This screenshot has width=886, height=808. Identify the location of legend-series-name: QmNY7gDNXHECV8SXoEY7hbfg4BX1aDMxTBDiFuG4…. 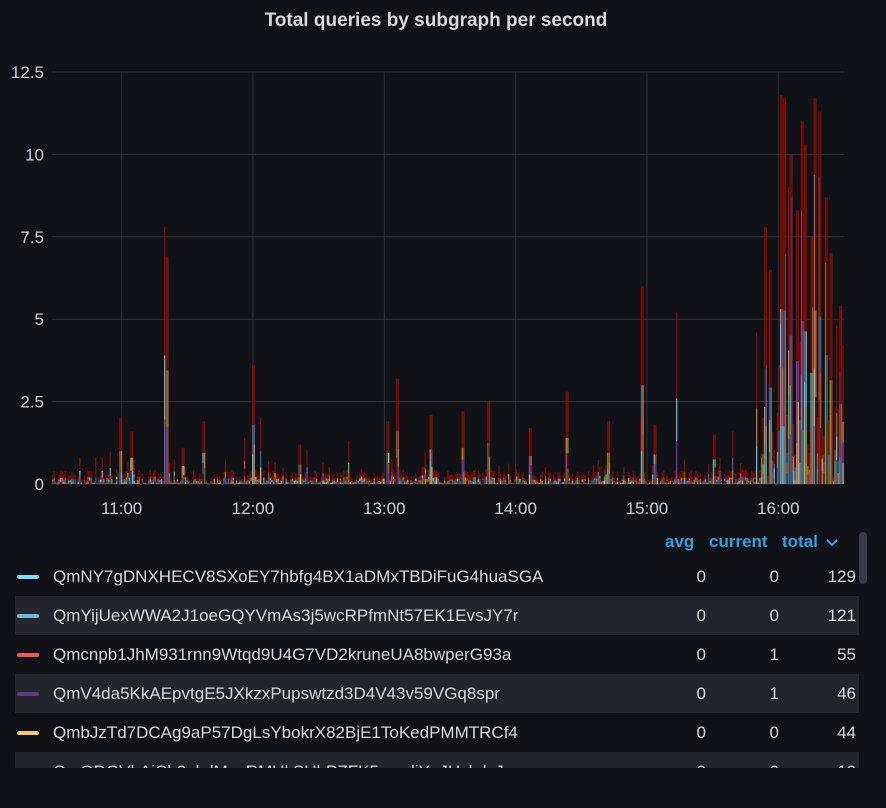
(298, 576).